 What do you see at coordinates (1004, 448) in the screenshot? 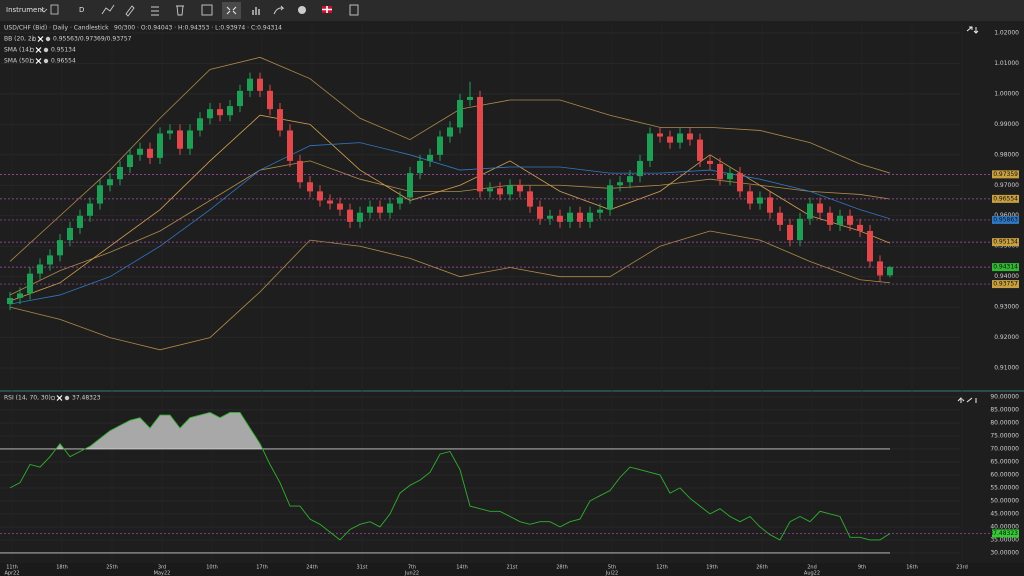
I see `y-tick-label: 70.00000` at bounding box center [1004, 448].